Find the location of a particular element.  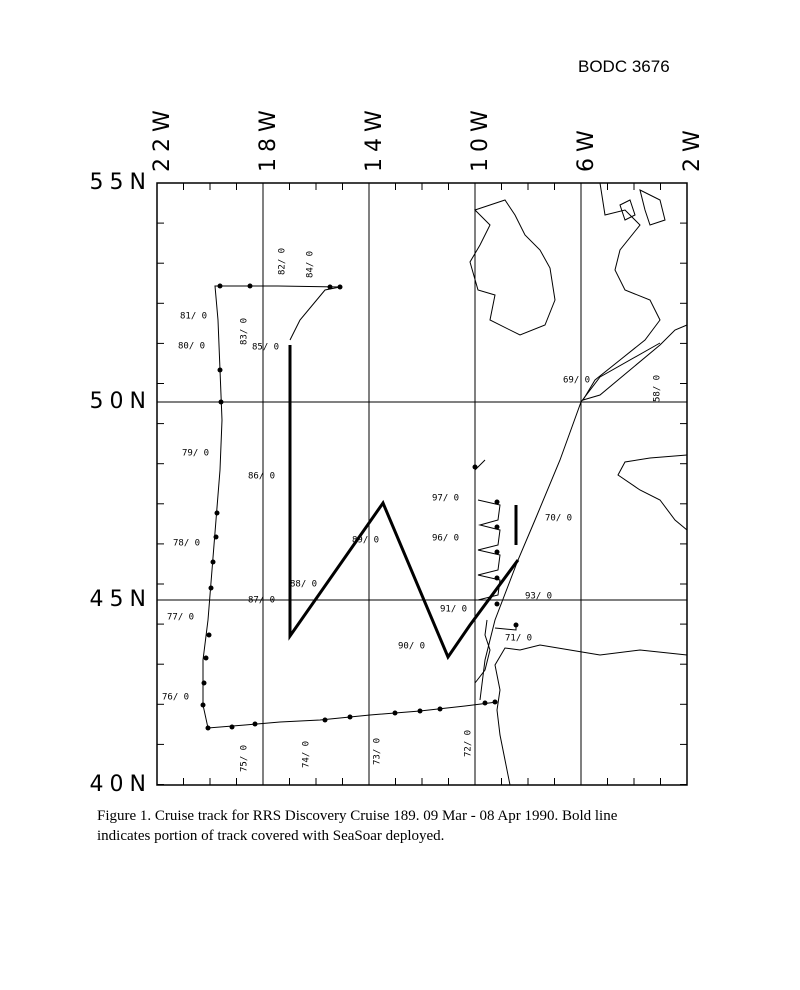

station-label: 85/ 0 is located at coordinates (265, 348).